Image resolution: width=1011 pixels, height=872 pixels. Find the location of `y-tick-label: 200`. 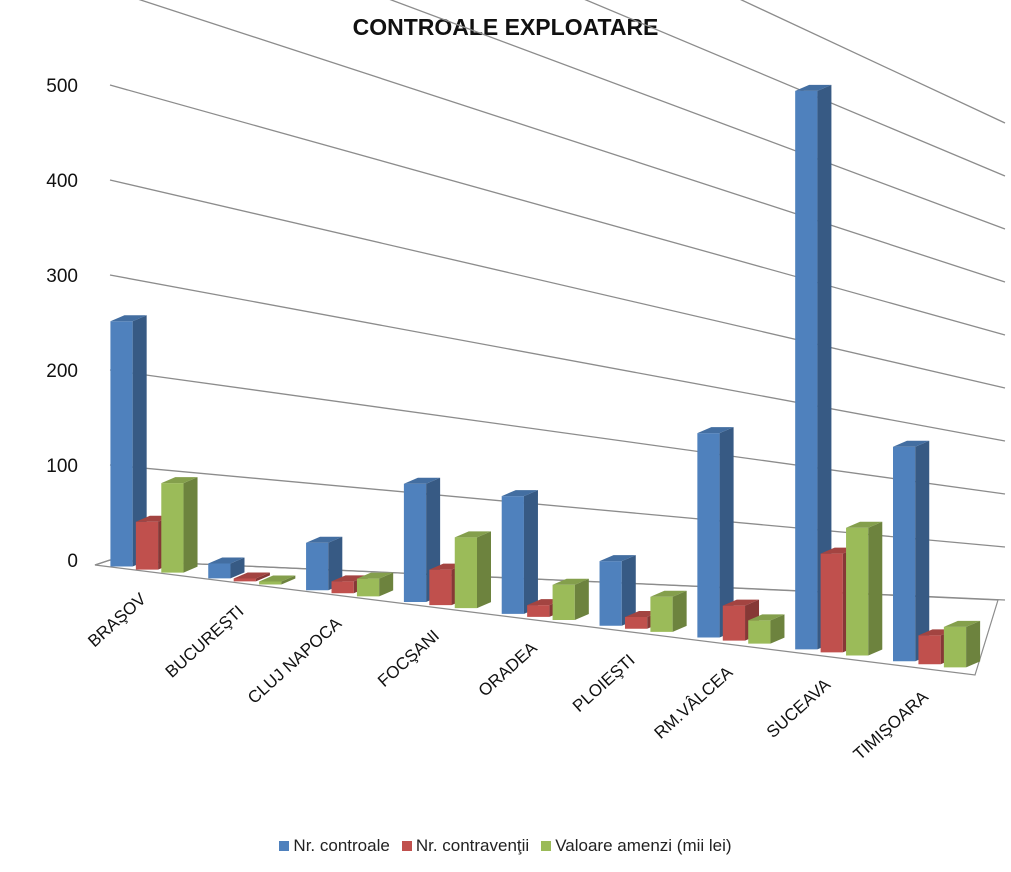

y-tick-label: 200 is located at coordinates (62, 371).